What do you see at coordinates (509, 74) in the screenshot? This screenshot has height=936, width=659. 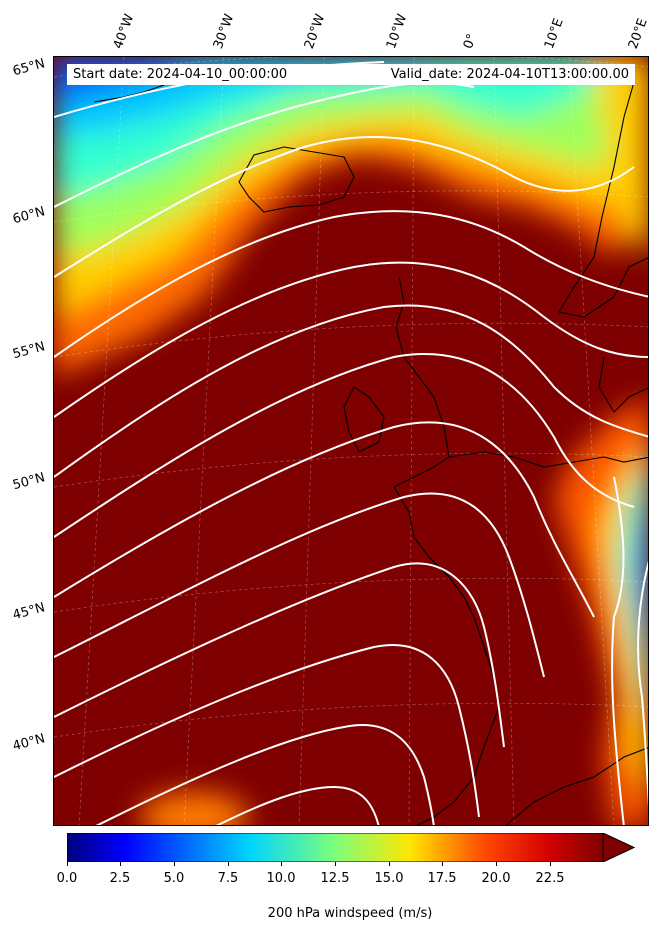 I see `valid-date-label: Valid_date: 2024-04-10T13:00:00.00` at bounding box center [509, 74].